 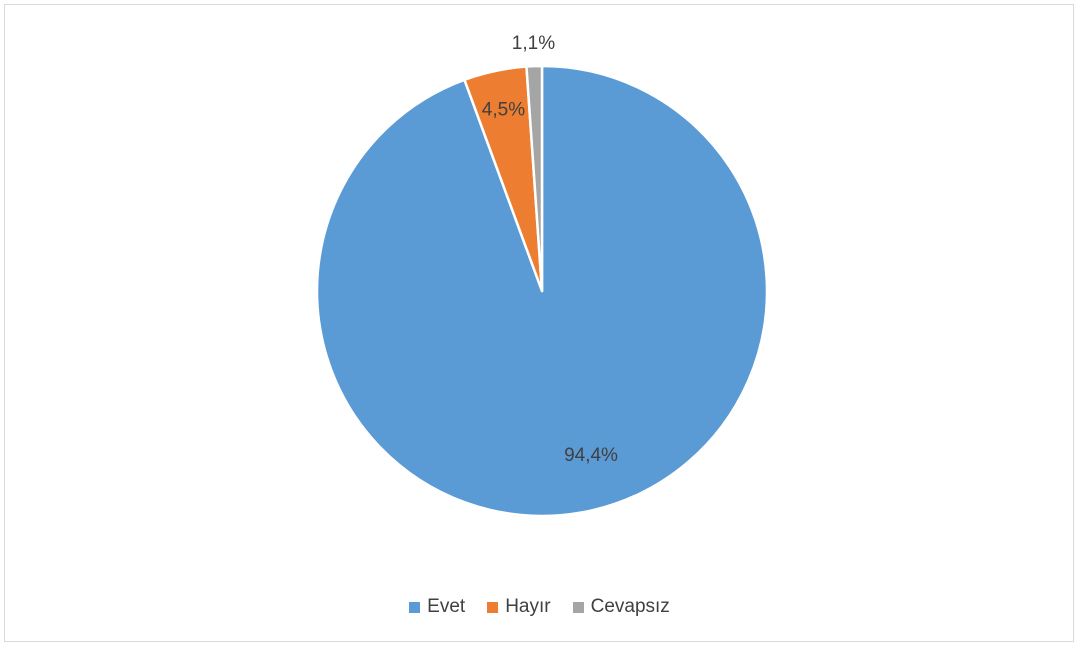 What do you see at coordinates (446, 606) in the screenshot?
I see `legend-label-evet: Evet` at bounding box center [446, 606].